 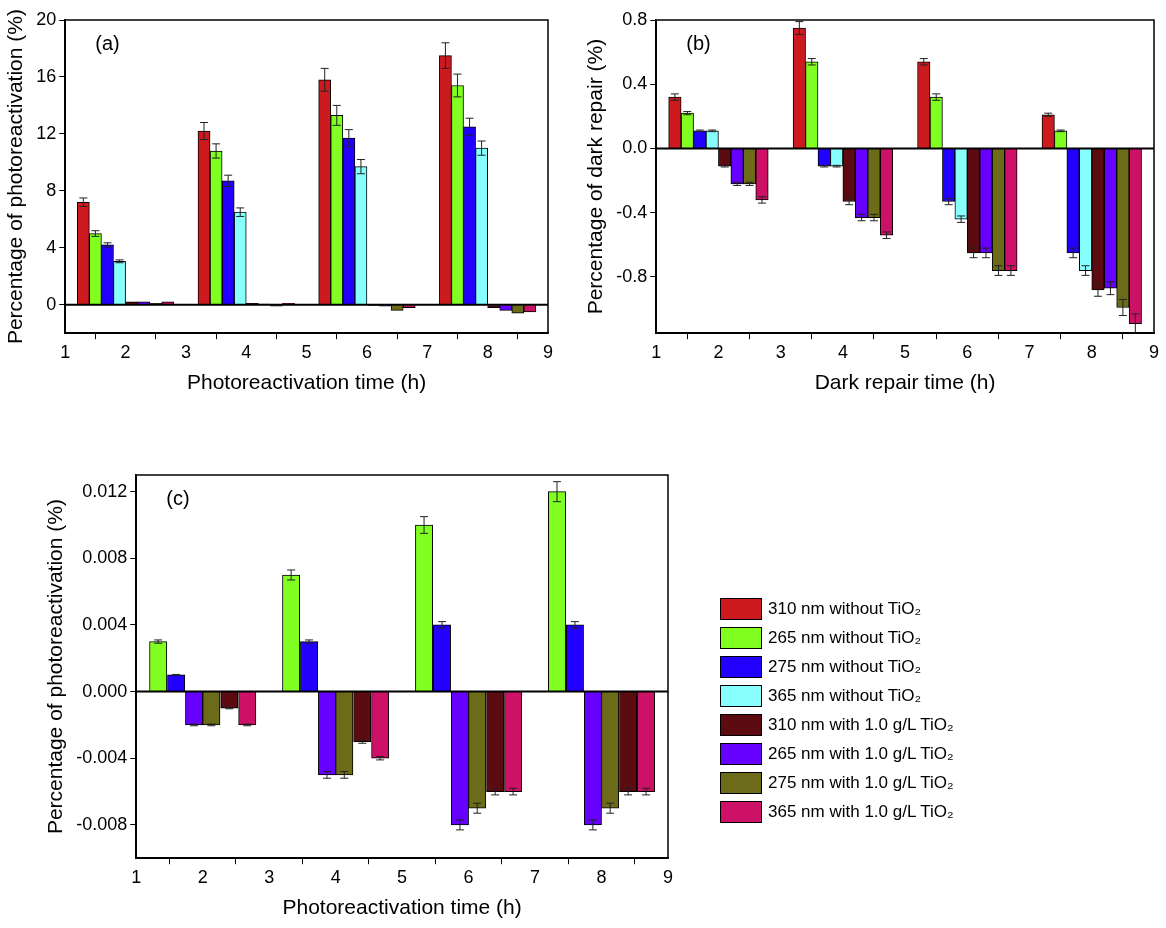 I want to click on legend-label: 365 nm without TiO₂, so click(x=845, y=695).